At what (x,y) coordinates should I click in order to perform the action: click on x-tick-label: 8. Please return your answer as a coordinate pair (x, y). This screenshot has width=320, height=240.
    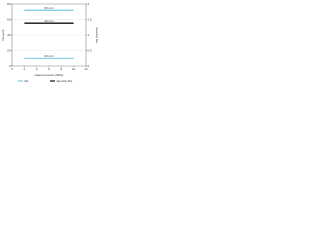
    Looking at the image, I should click on (61, 69).